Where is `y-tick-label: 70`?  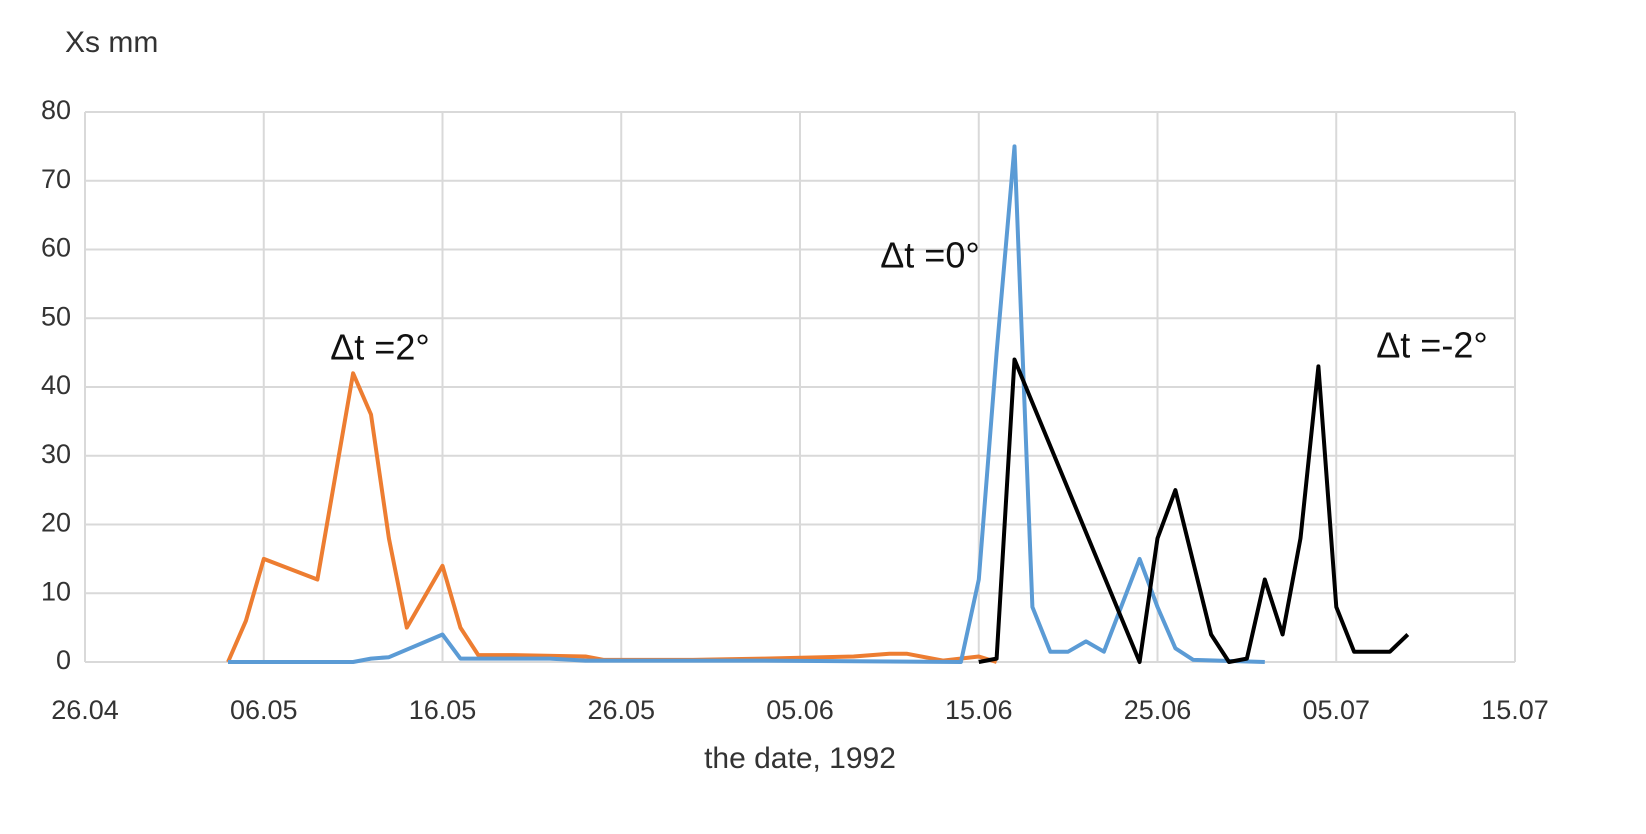 y-tick-label: 70 is located at coordinates (56, 179).